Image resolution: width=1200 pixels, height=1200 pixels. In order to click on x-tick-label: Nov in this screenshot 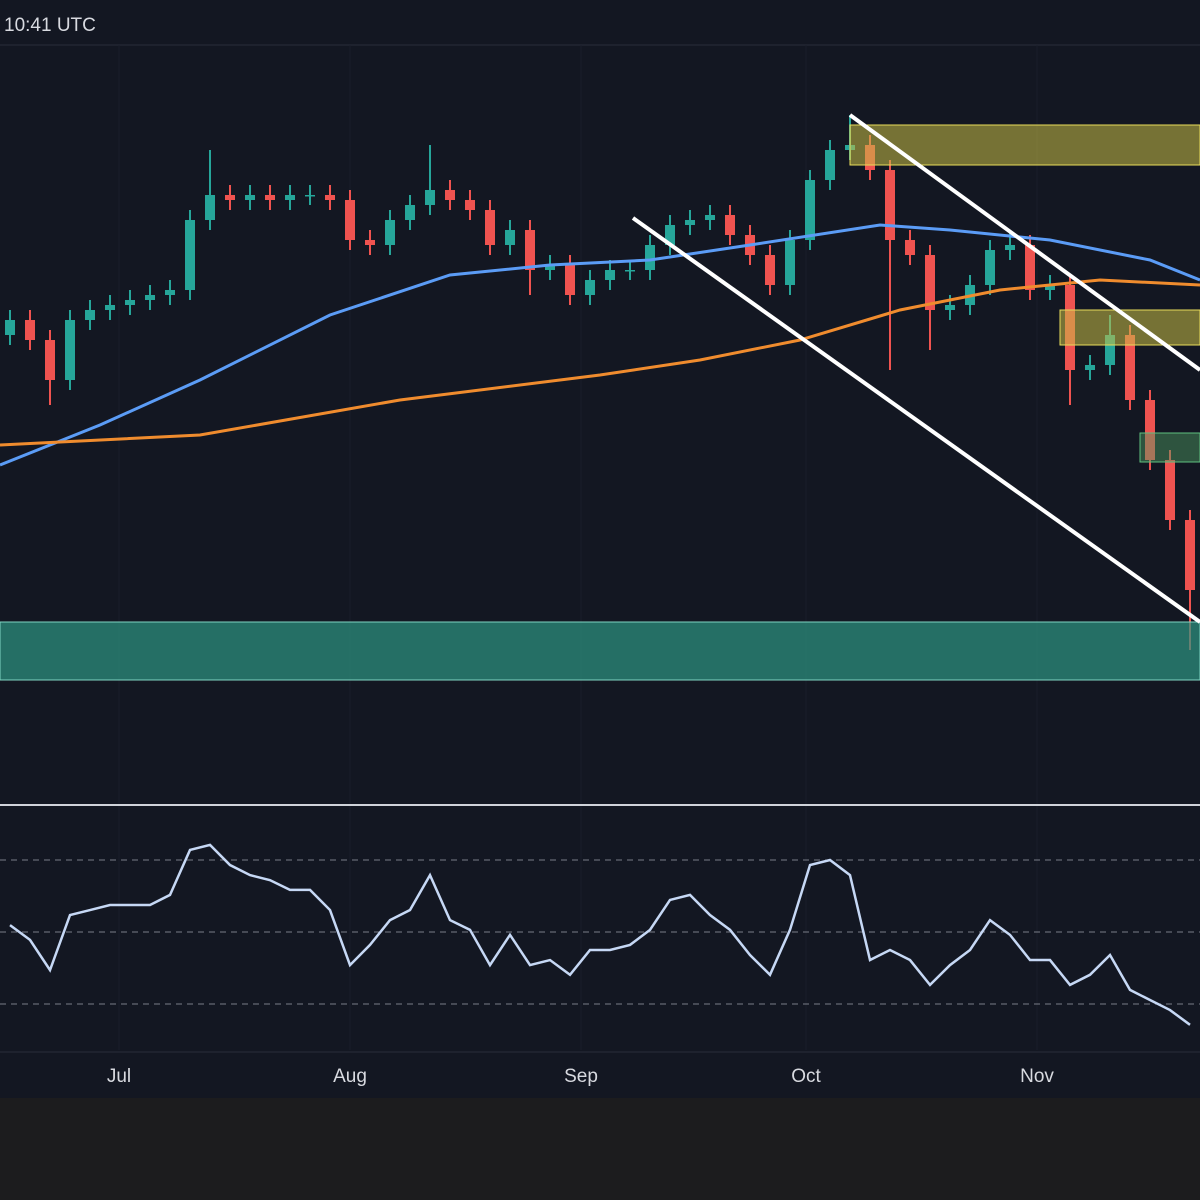, I will do `click(1037, 1076)`.